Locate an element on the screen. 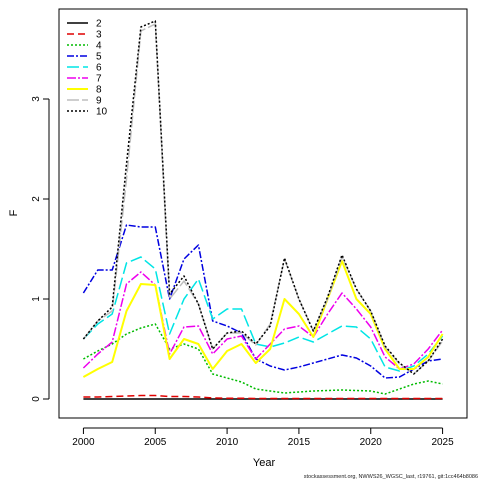 Image resolution: width=480 pixels, height=480 pixels. legend-label-8: 8 is located at coordinates (99, 90).